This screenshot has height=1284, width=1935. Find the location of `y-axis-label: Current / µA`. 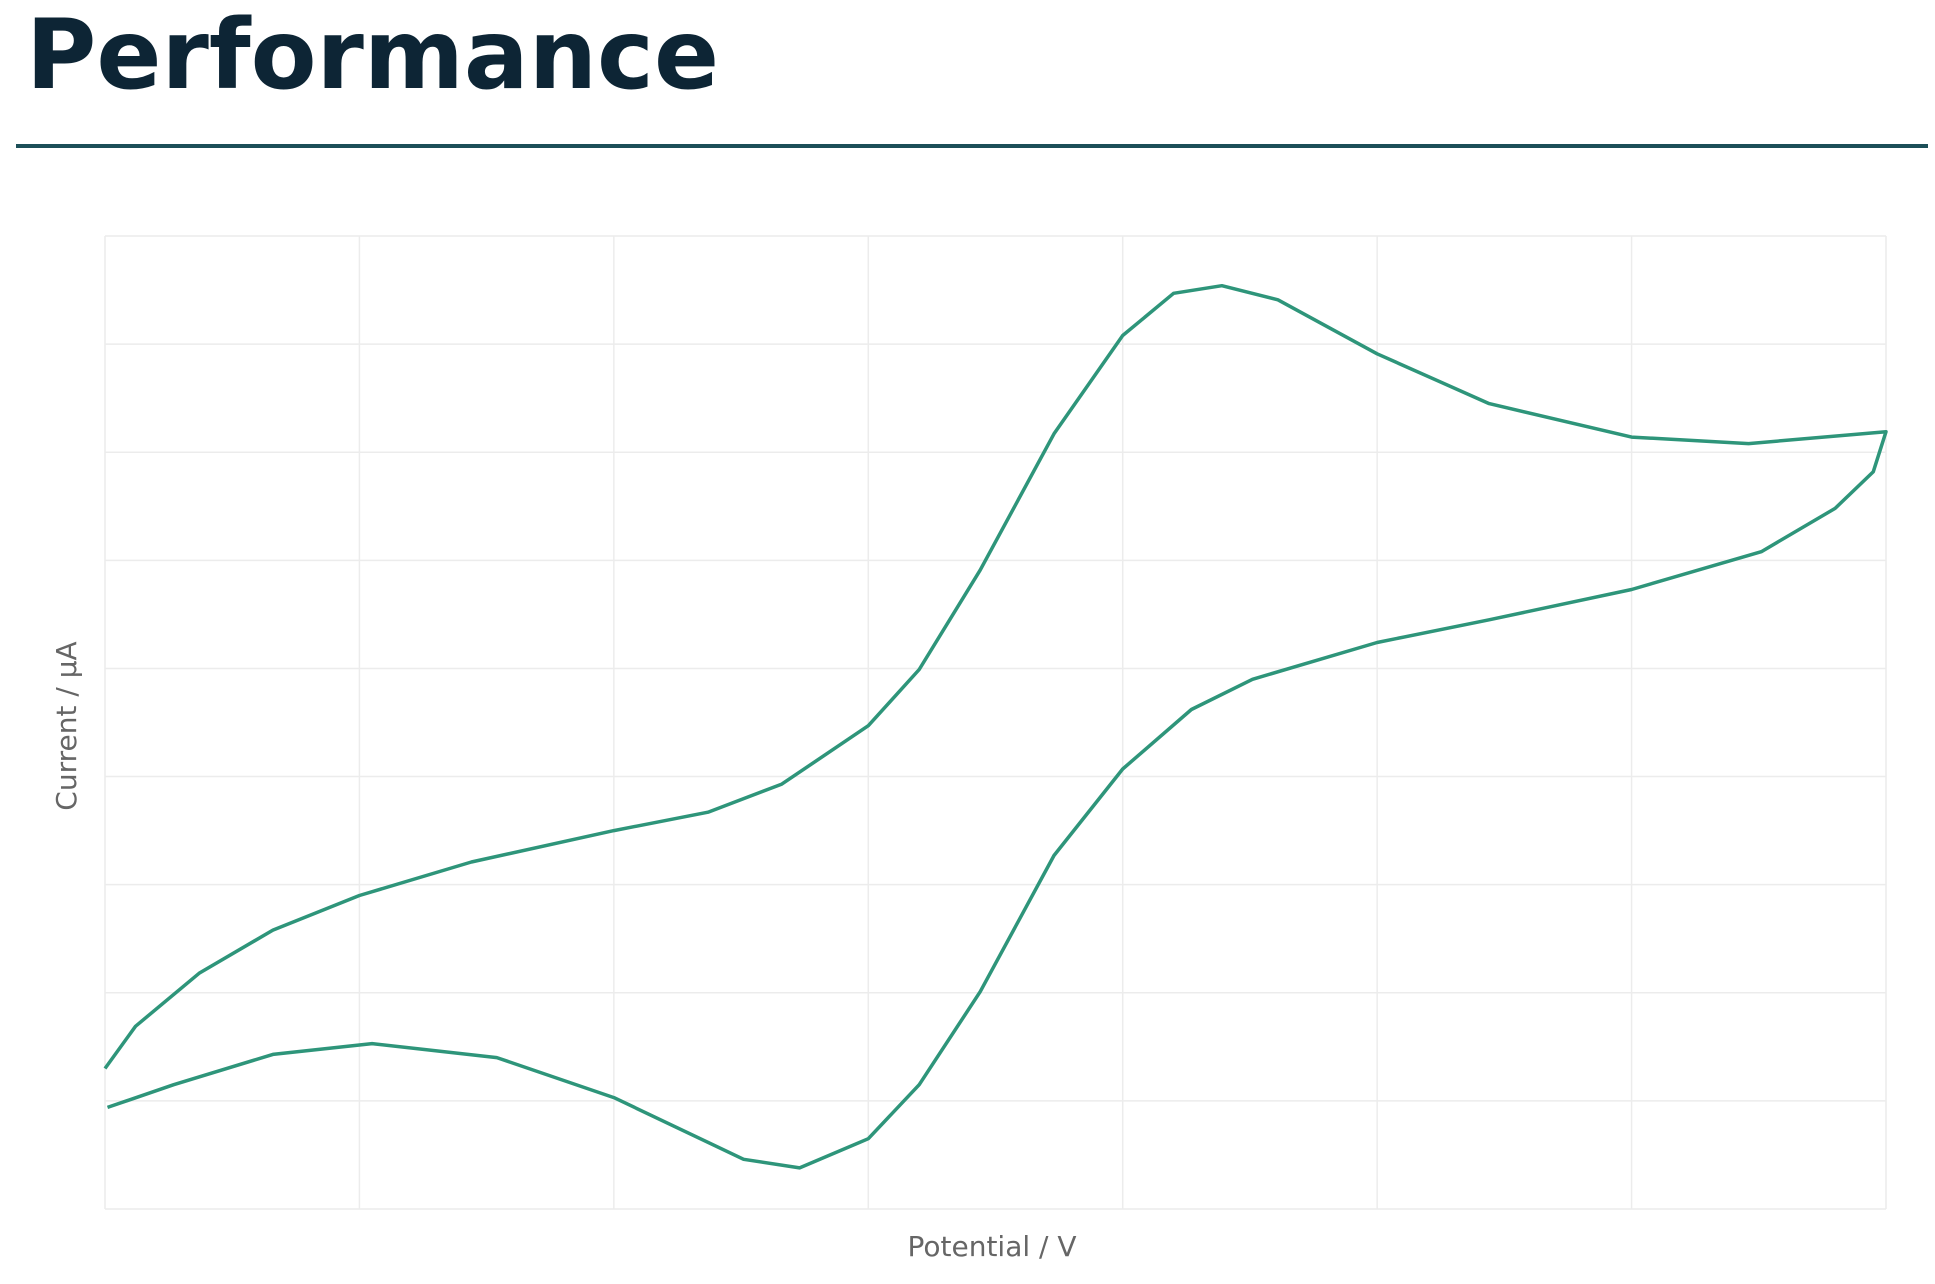

y-axis-label: Current / µA is located at coordinates (66, 725).